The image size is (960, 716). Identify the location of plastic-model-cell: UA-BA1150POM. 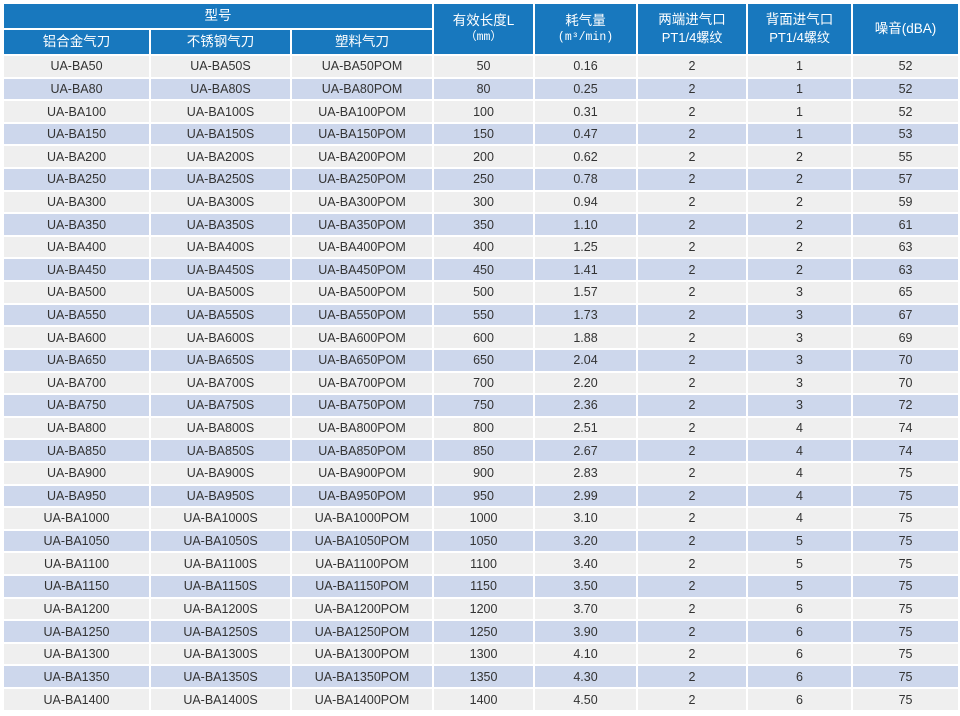
(362, 586).